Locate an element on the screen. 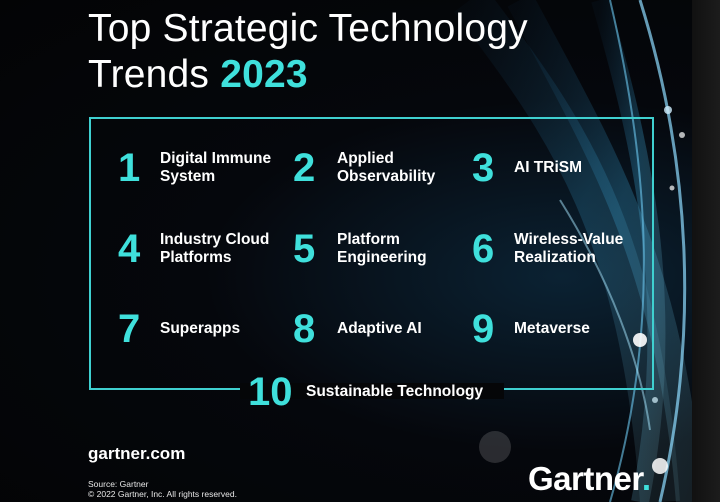 This screenshot has width=720, height=502. trend-label: Metaverse is located at coordinates (552, 329).